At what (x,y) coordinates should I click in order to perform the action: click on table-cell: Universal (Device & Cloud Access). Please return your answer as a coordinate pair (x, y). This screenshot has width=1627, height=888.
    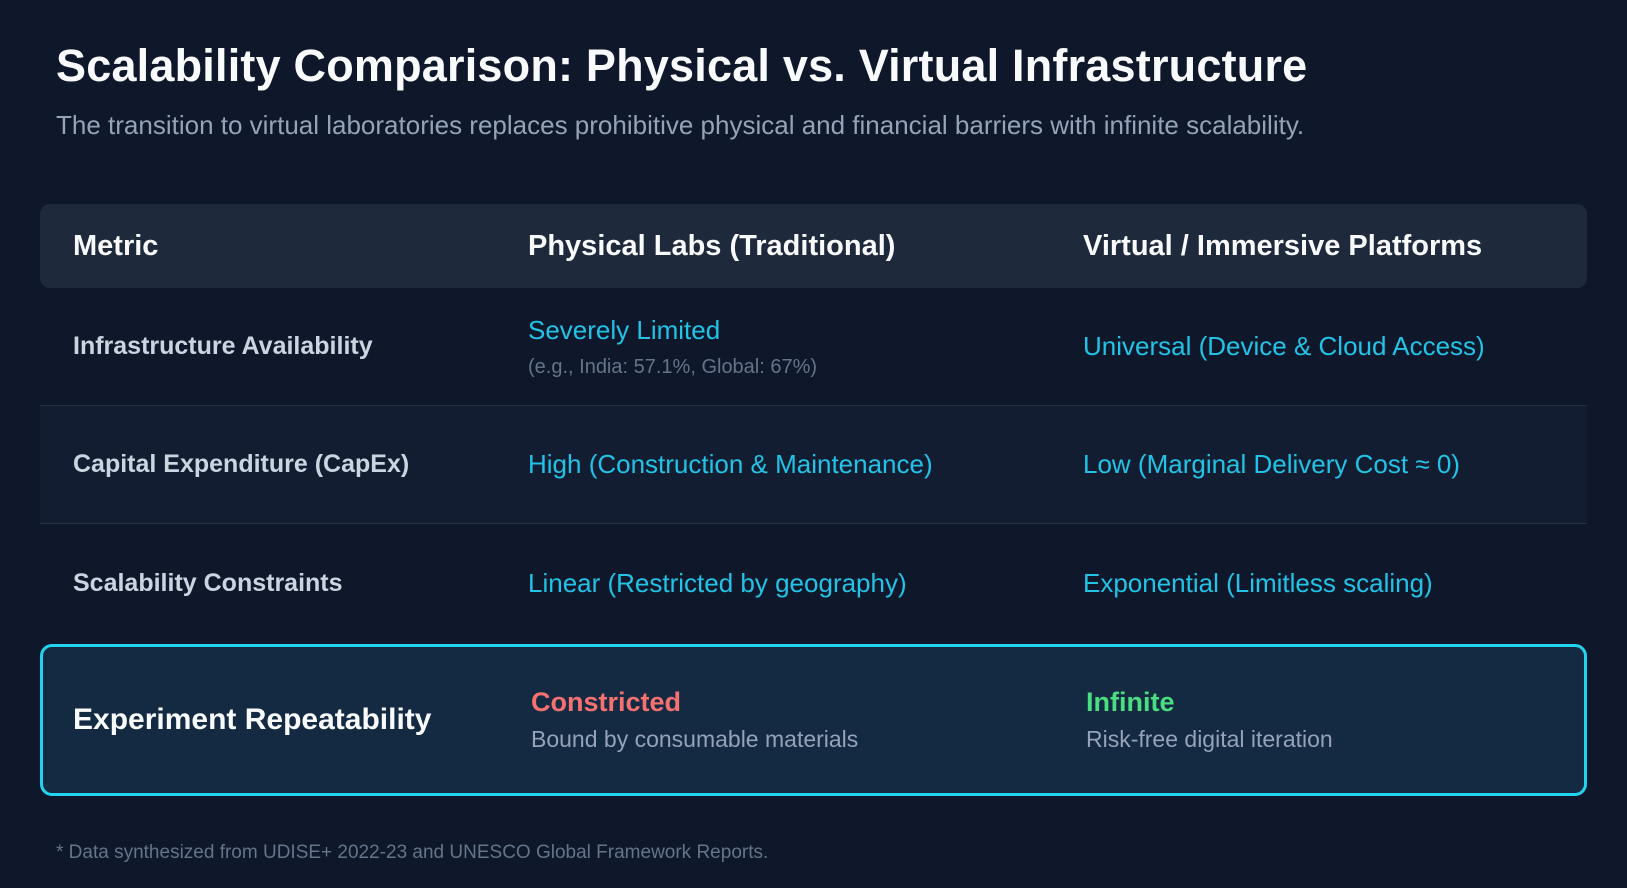
    Looking at the image, I should click on (1335, 346).